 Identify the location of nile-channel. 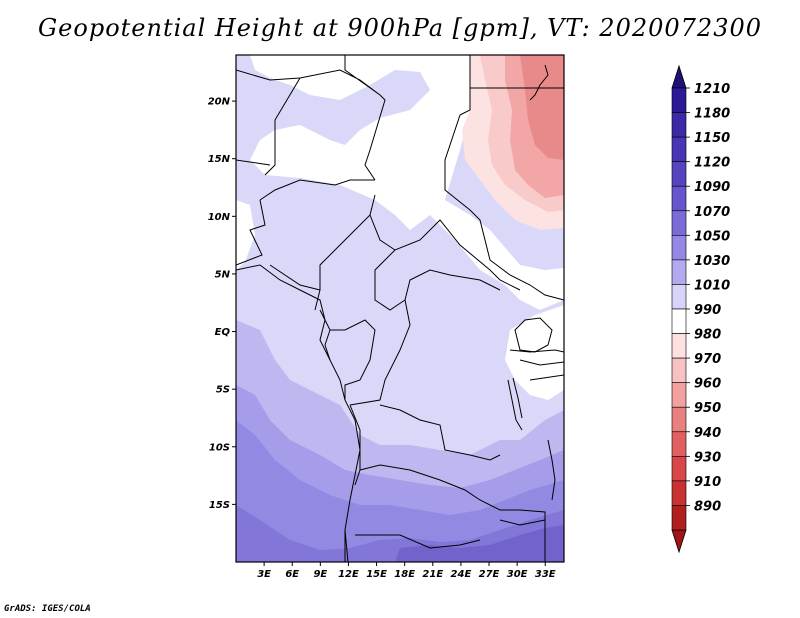
(539, 82).